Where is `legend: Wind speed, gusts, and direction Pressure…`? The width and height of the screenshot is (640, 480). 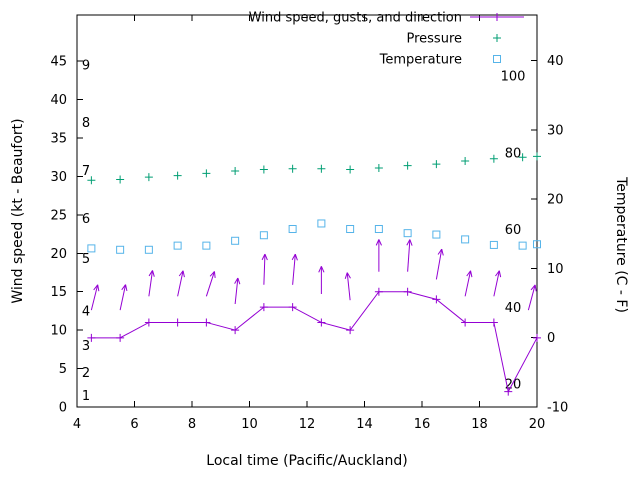
legend: Wind speed, gusts, and direction Pressure… is located at coordinates (386, 39).